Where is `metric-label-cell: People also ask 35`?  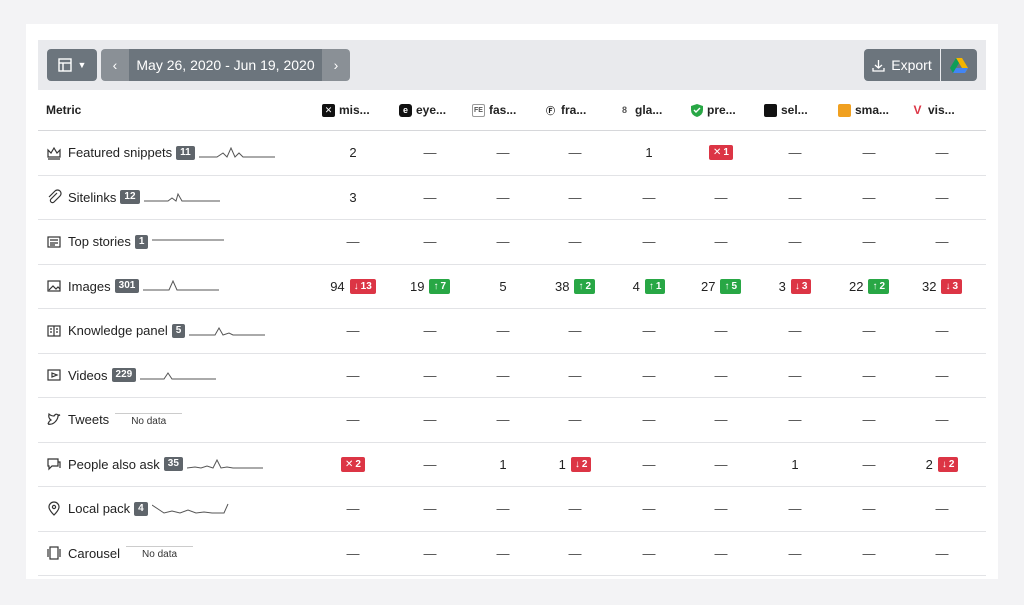 metric-label-cell: People also ask 35 is located at coordinates (155, 465).